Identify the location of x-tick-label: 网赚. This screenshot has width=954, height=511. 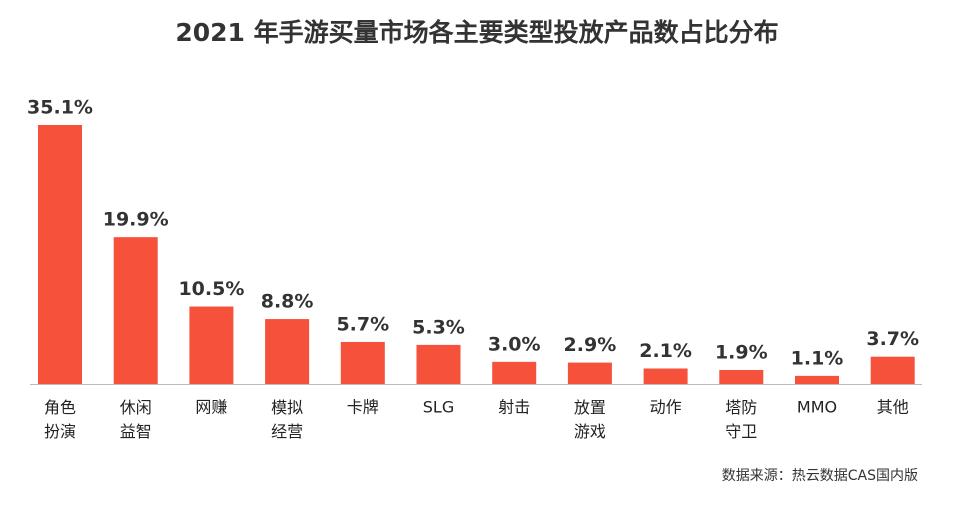
(211, 407).